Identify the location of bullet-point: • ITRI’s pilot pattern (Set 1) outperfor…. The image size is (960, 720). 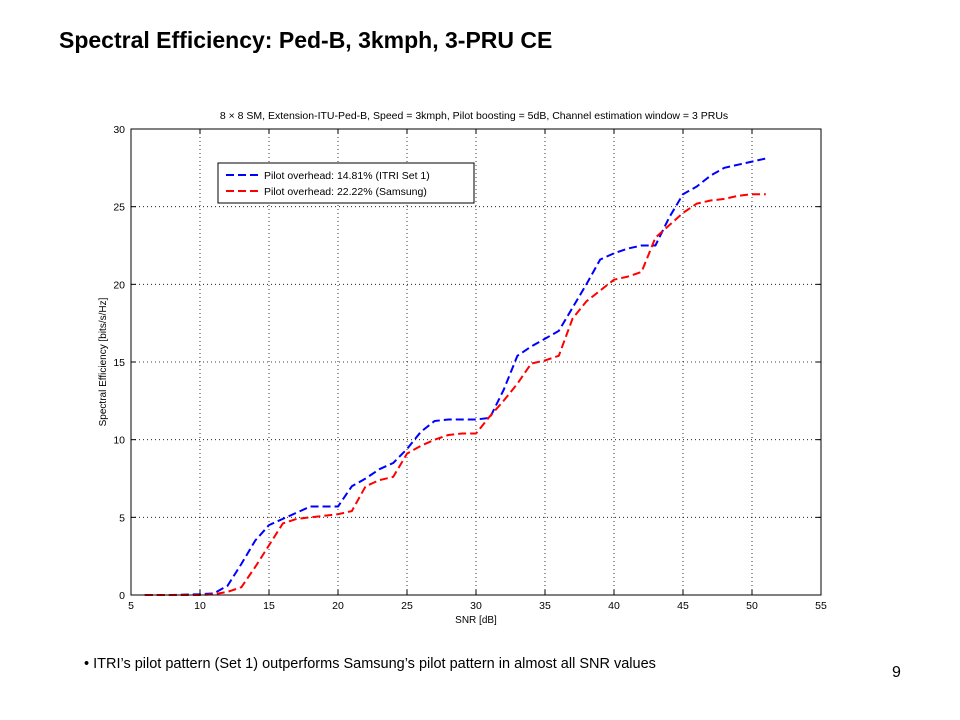
(370, 664).